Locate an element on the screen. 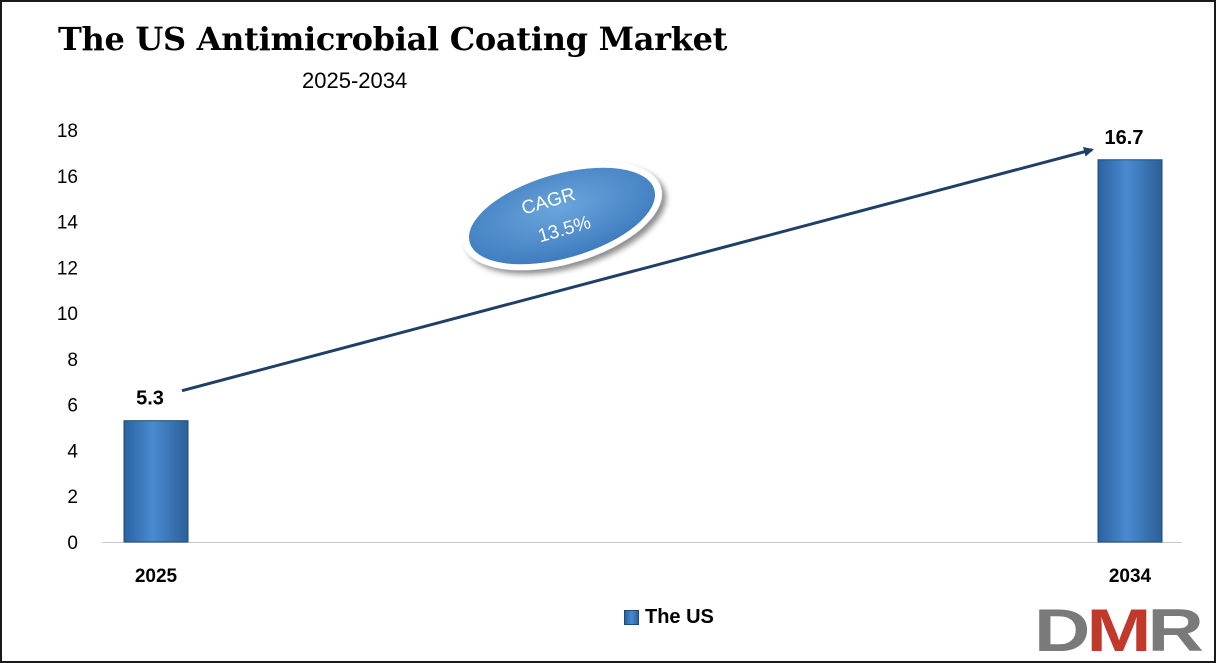 This screenshot has width=1216, height=663. cagr-badge: CAGR 13.5% is located at coordinates (562, 216).